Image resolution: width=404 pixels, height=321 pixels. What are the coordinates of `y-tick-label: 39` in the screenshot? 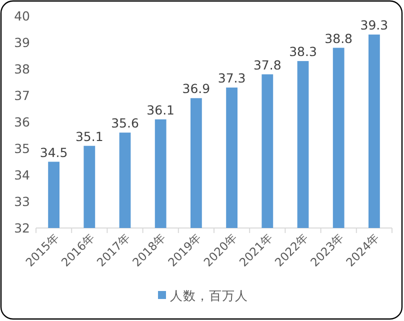 It's located at (22, 42).